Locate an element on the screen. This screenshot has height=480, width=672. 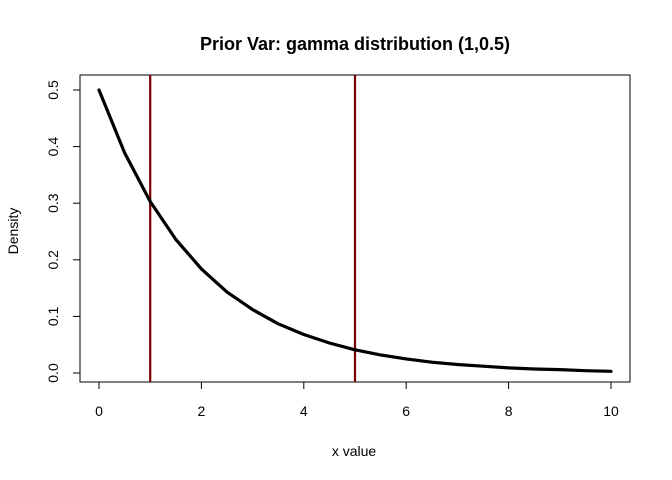
y-tick-label: 0.2 is located at coordinates (53, 260).